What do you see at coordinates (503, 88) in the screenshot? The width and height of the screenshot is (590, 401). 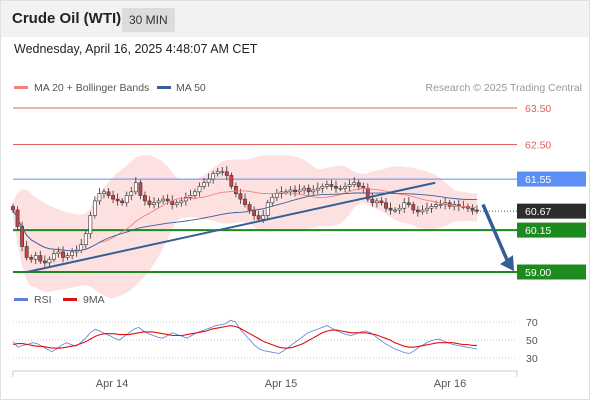 I see `credit-text: Research © 2025 Trading Central` at bounding box center [503, 88].